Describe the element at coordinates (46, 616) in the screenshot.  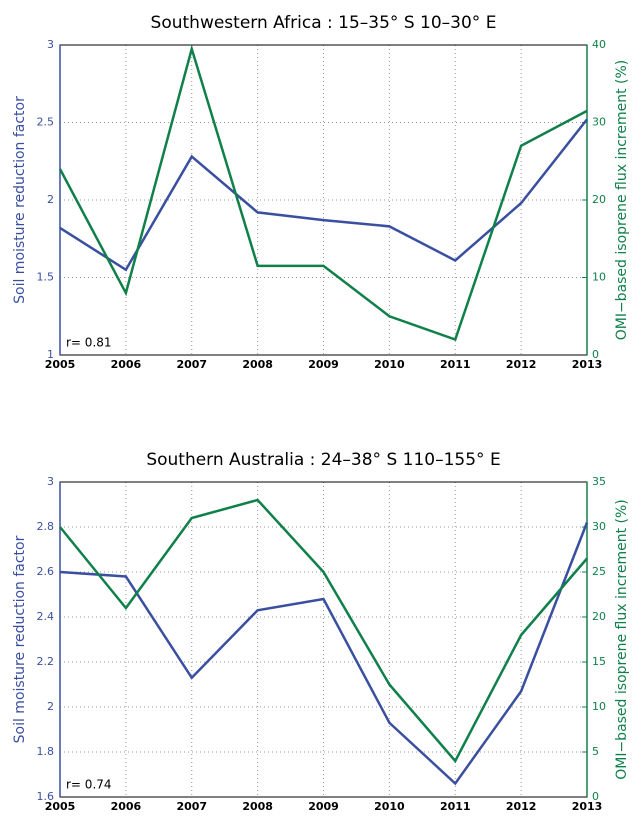
I see `y-tick-label: 2.4` at that location.